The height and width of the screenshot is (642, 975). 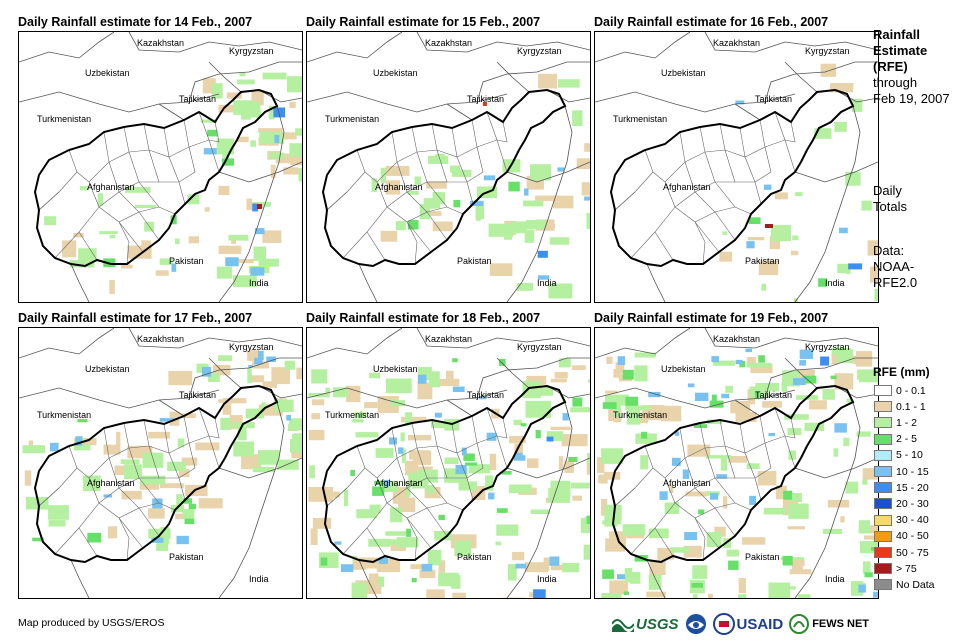 What do you see at coordinates (909, 455) in the screenshot?
I see `legend-label: 5 - 10` at bounding box center [909, 455].